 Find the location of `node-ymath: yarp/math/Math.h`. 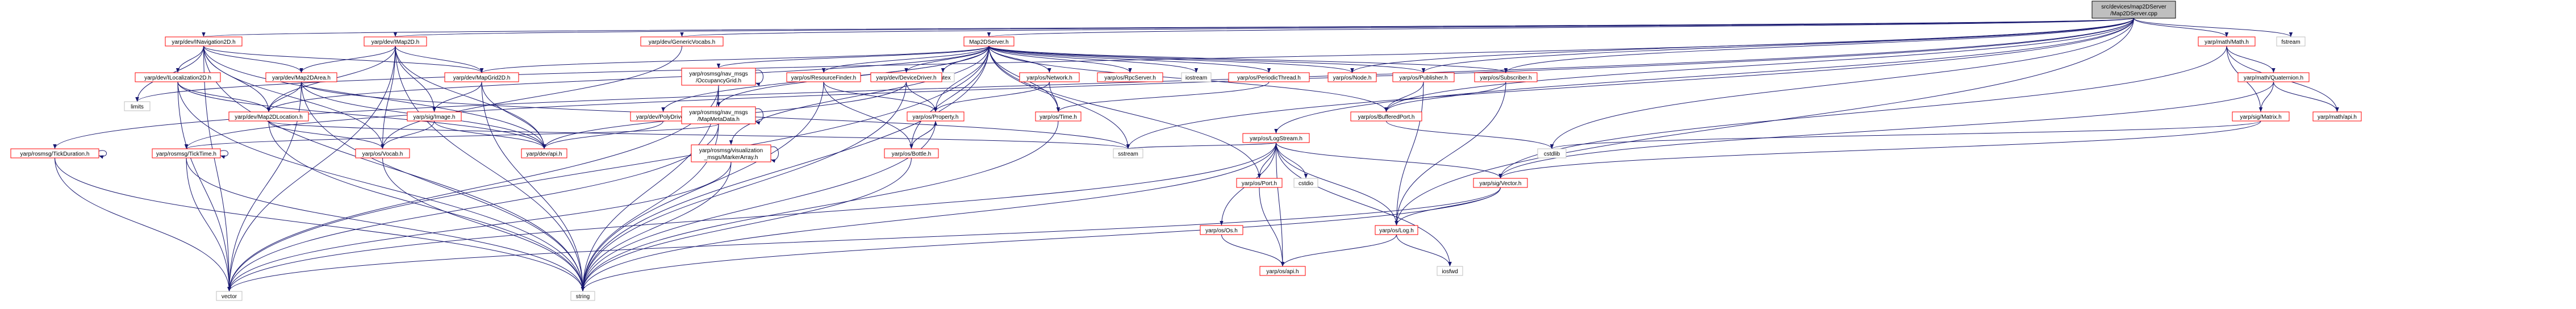

node-ymath: yarp/math/Math.h is located at coordinates (2227, 41).